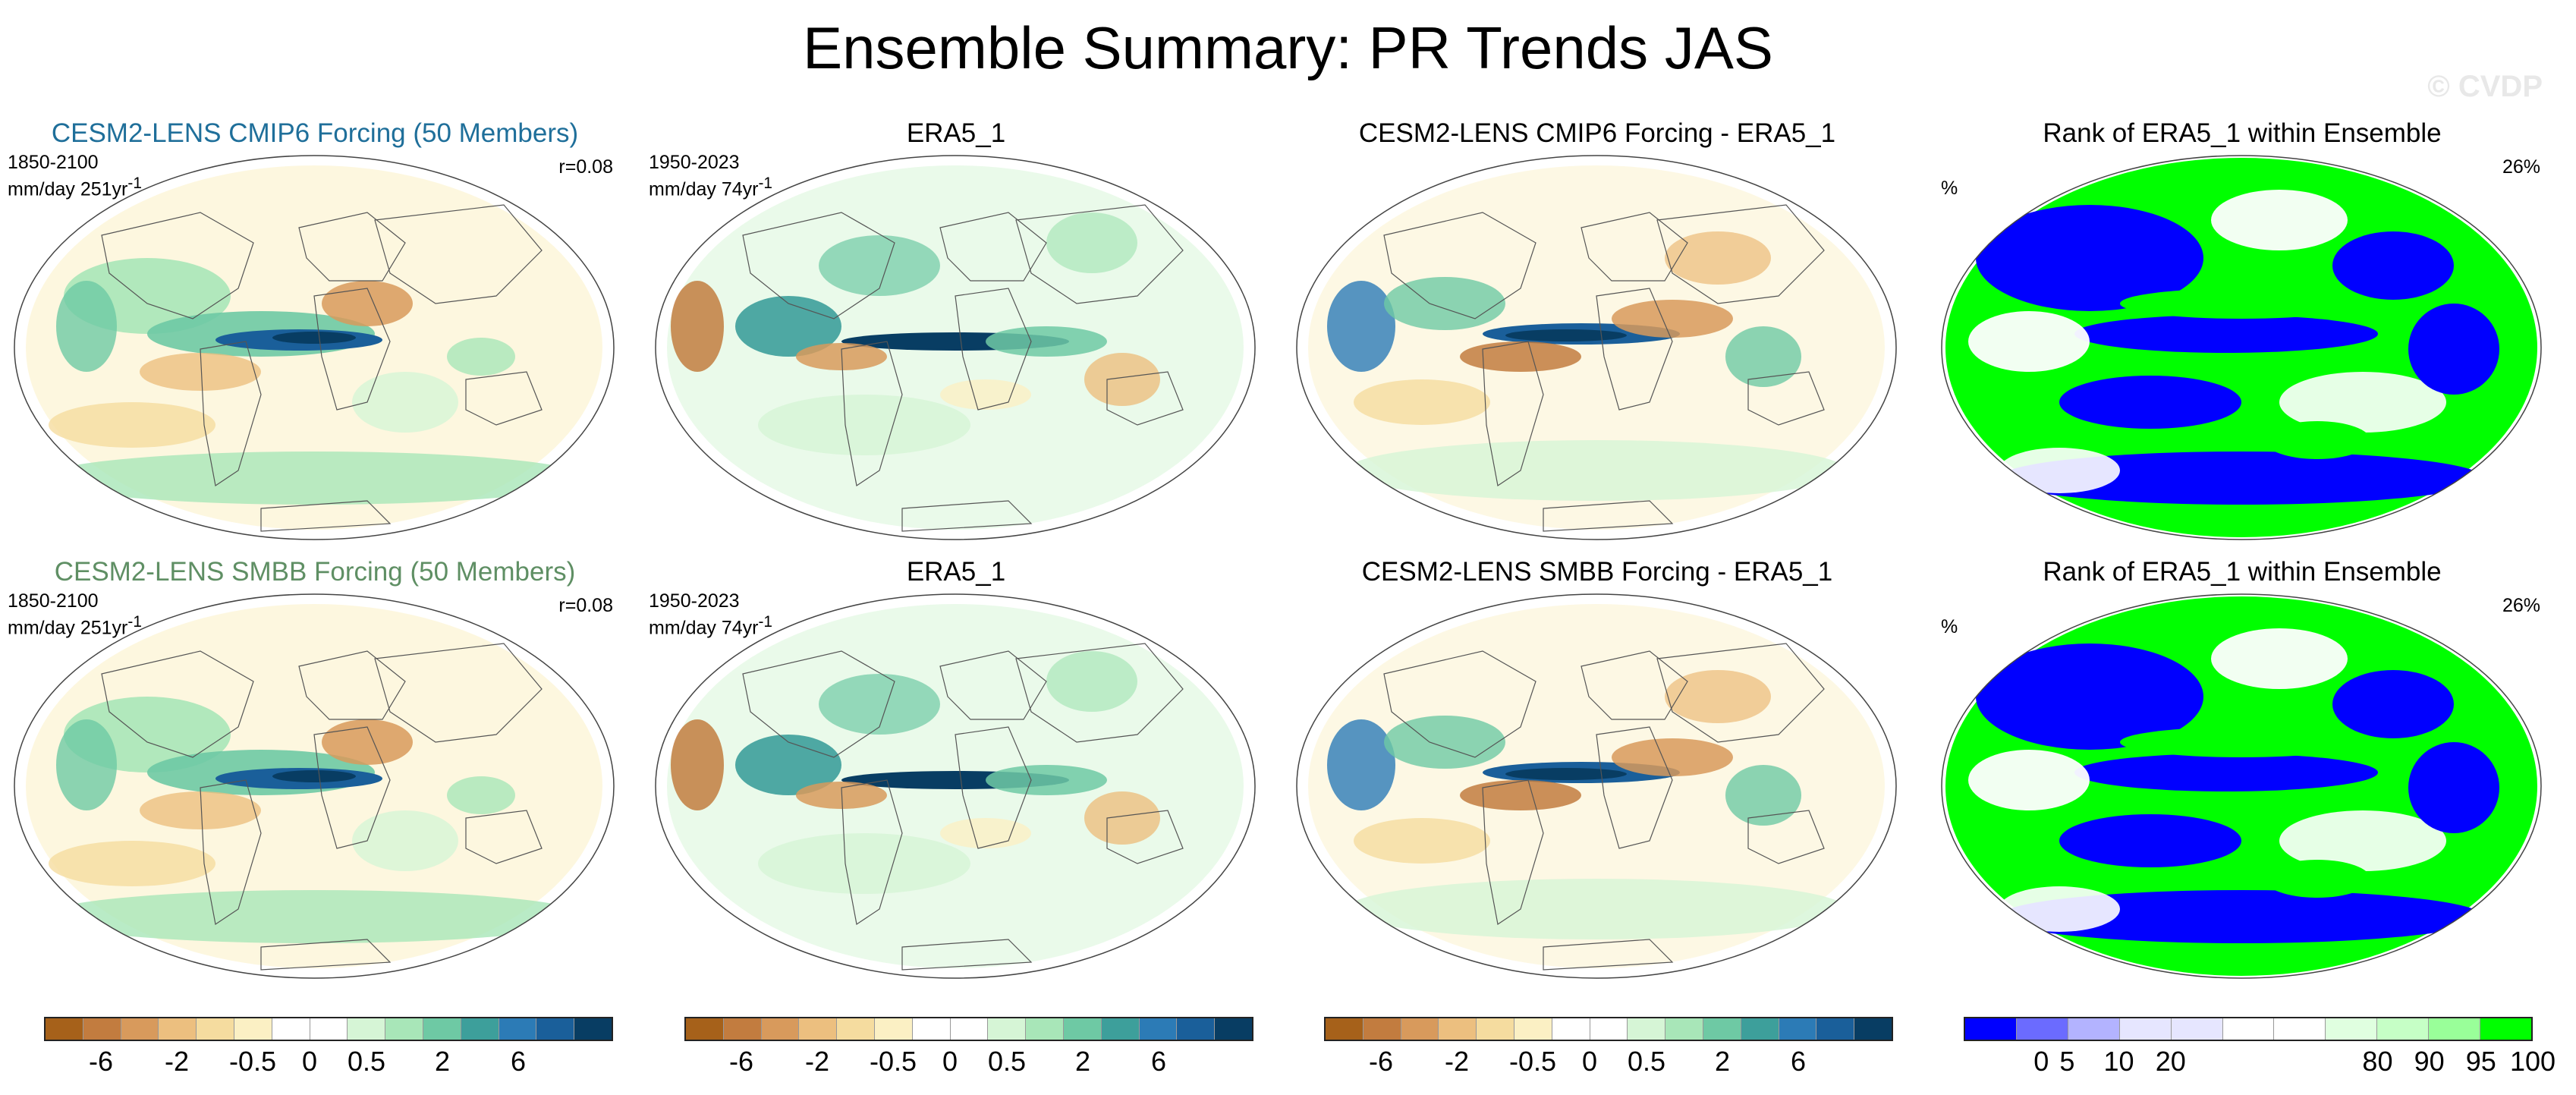  What do you see at coordinates (1608, 1065) in the screenshot?
I see `colorbar-labels-3: -6 -2 -0.5 0 0.5 2 6` at bounding box center [1608, 1065].